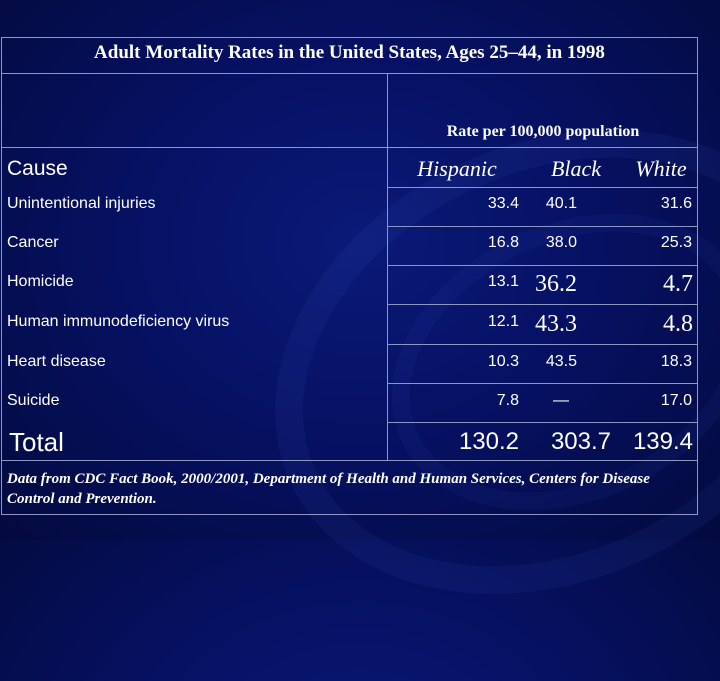 Image resolution: width=720 pixels, height=681 pixels. What do you see at coordinates (37, 168) in the screenshot?
I see `cause-header: Cause` at bounding box center [37, 168].